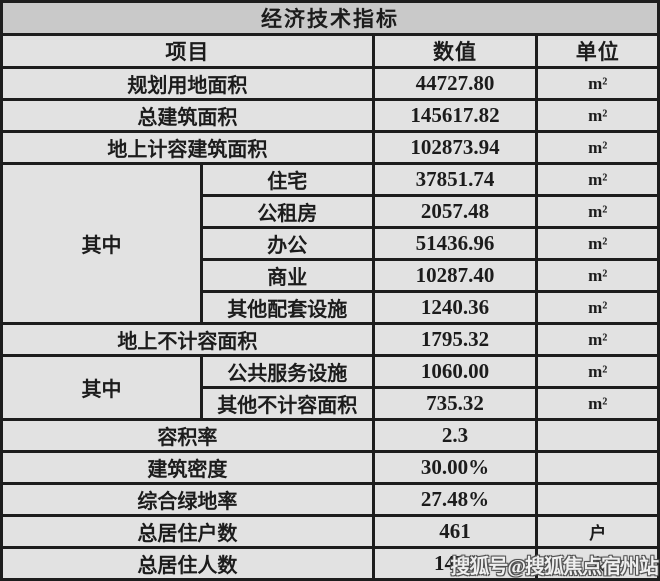 This screenshot has height=581, width=660. I want to click on table-title: 经济技术指标, so click(330, 18).